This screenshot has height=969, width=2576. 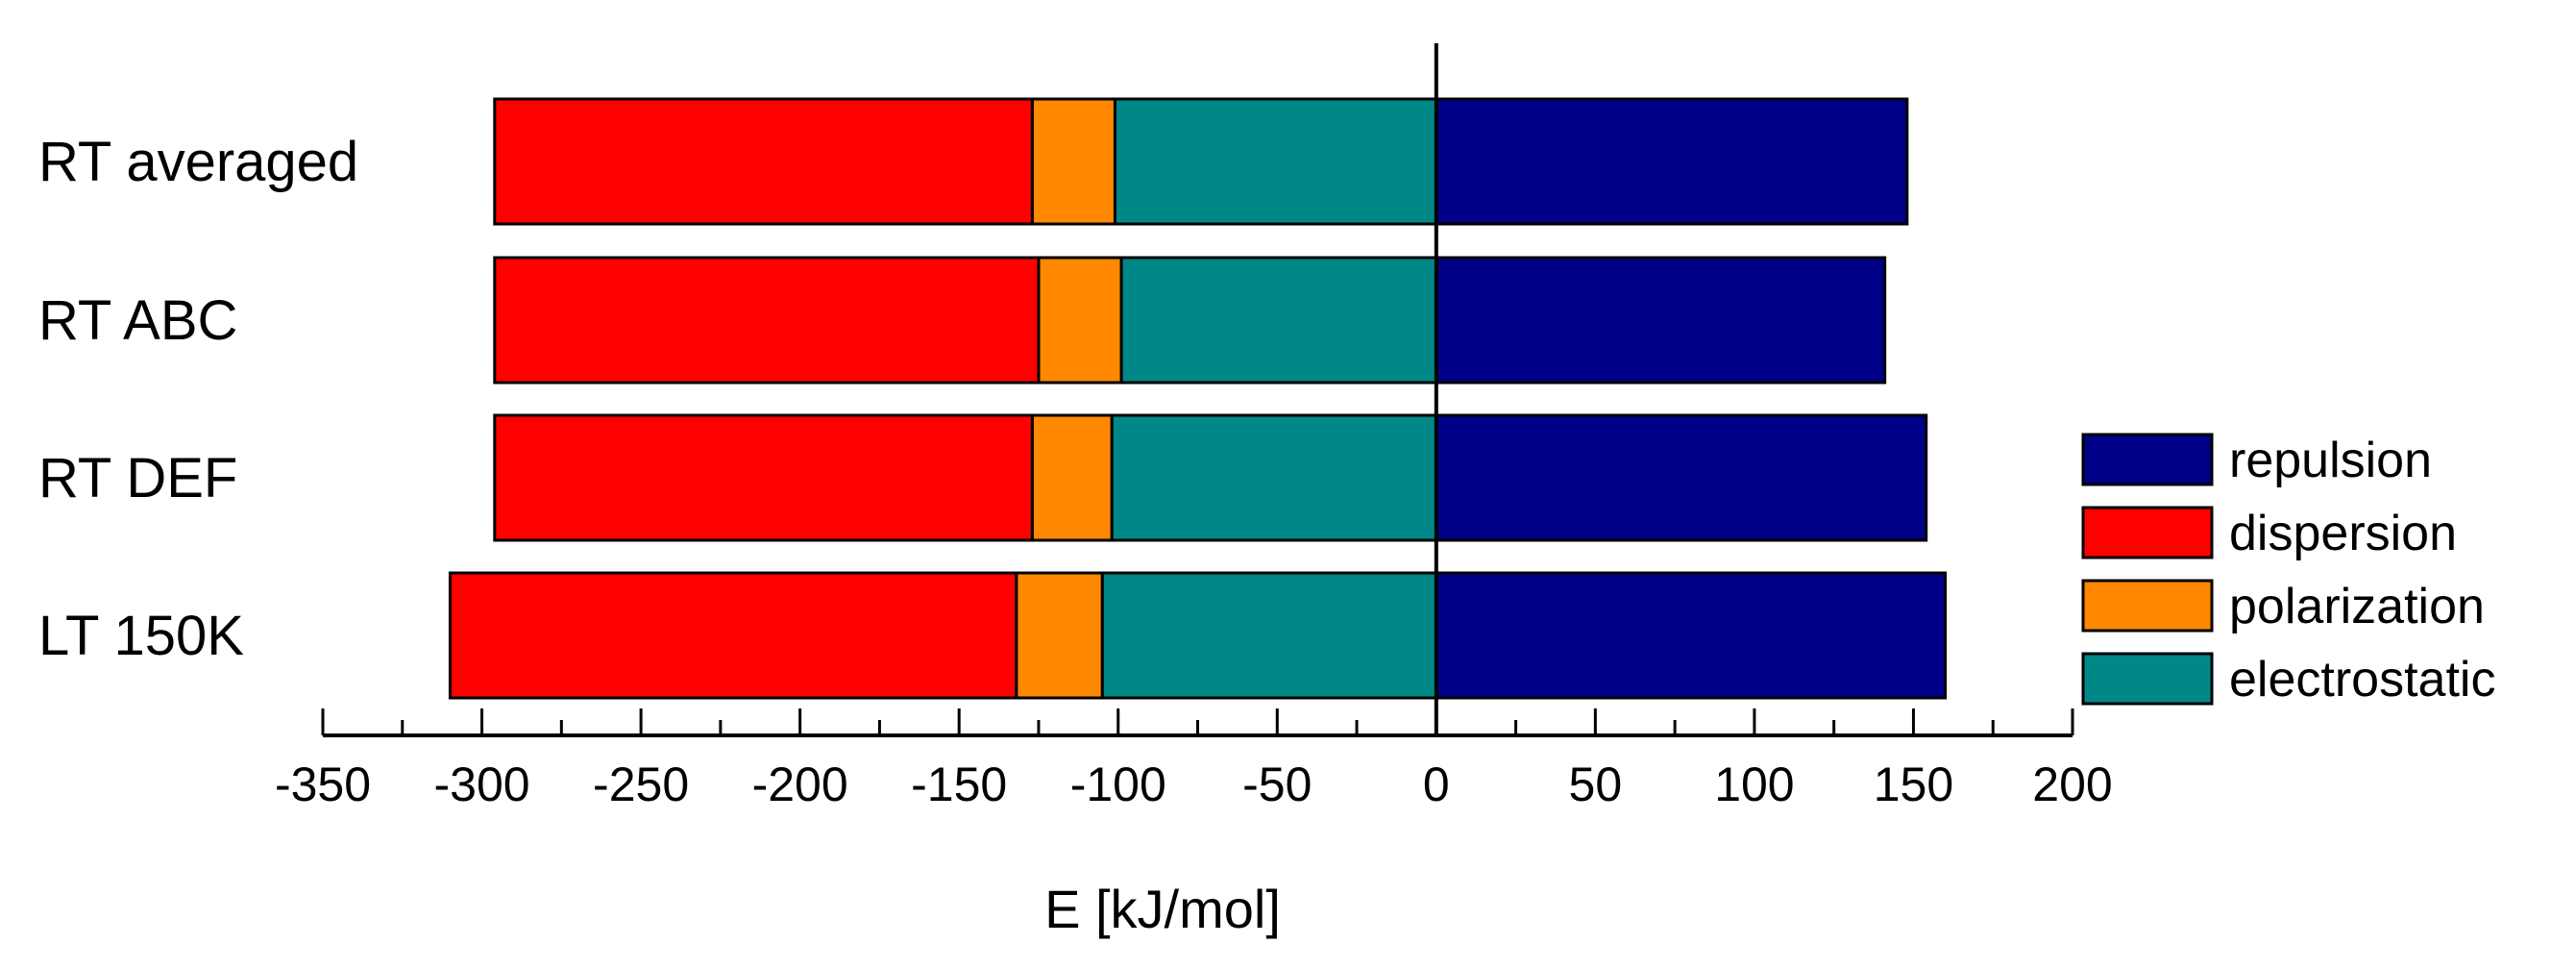 What do you see at coordinates (641, 784) in the screenshot?
I see `tick-label: -250` at bounding box center [641, 784].